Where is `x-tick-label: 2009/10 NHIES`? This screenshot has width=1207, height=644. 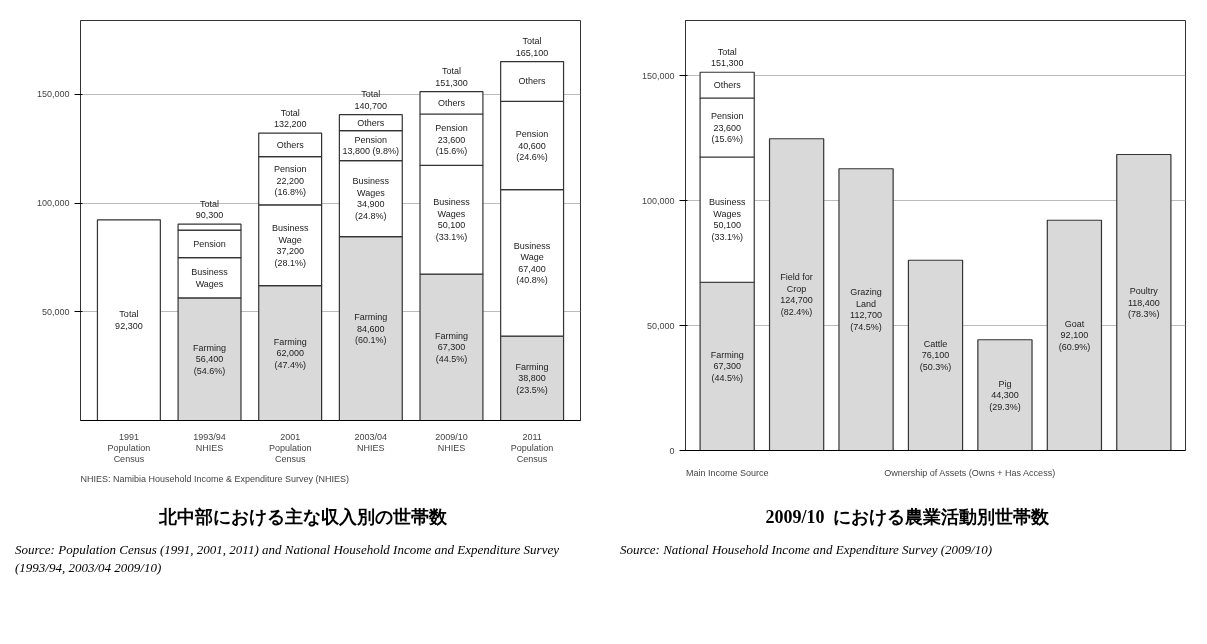
x-tick-label: 2009/10 NHIES is located at coordinates (451, 442).